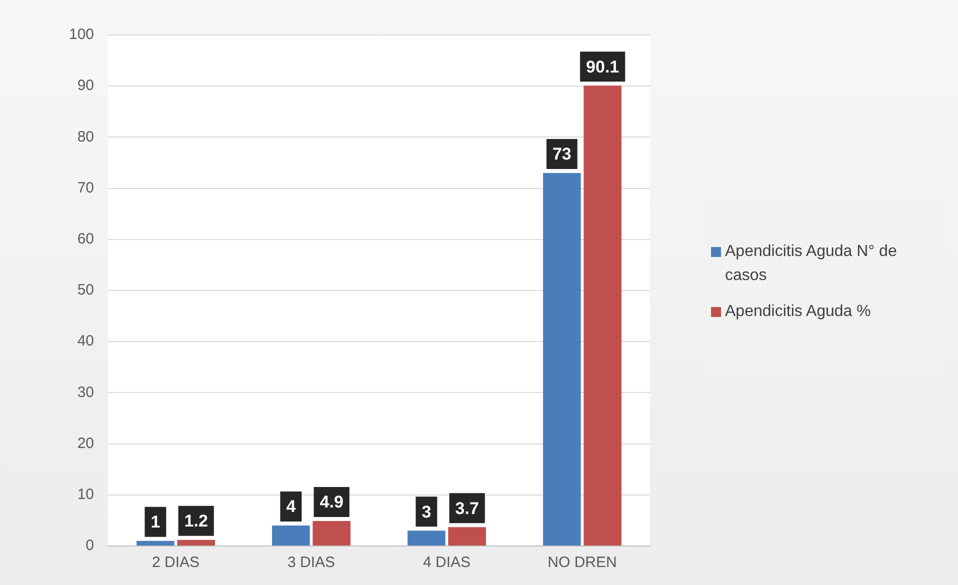 The width and height of the screenshot is (958, 585). What do you see at coordinates (427, 512) in the screenshot?
I see `data-label: 3` at bounding box center [427, 512].